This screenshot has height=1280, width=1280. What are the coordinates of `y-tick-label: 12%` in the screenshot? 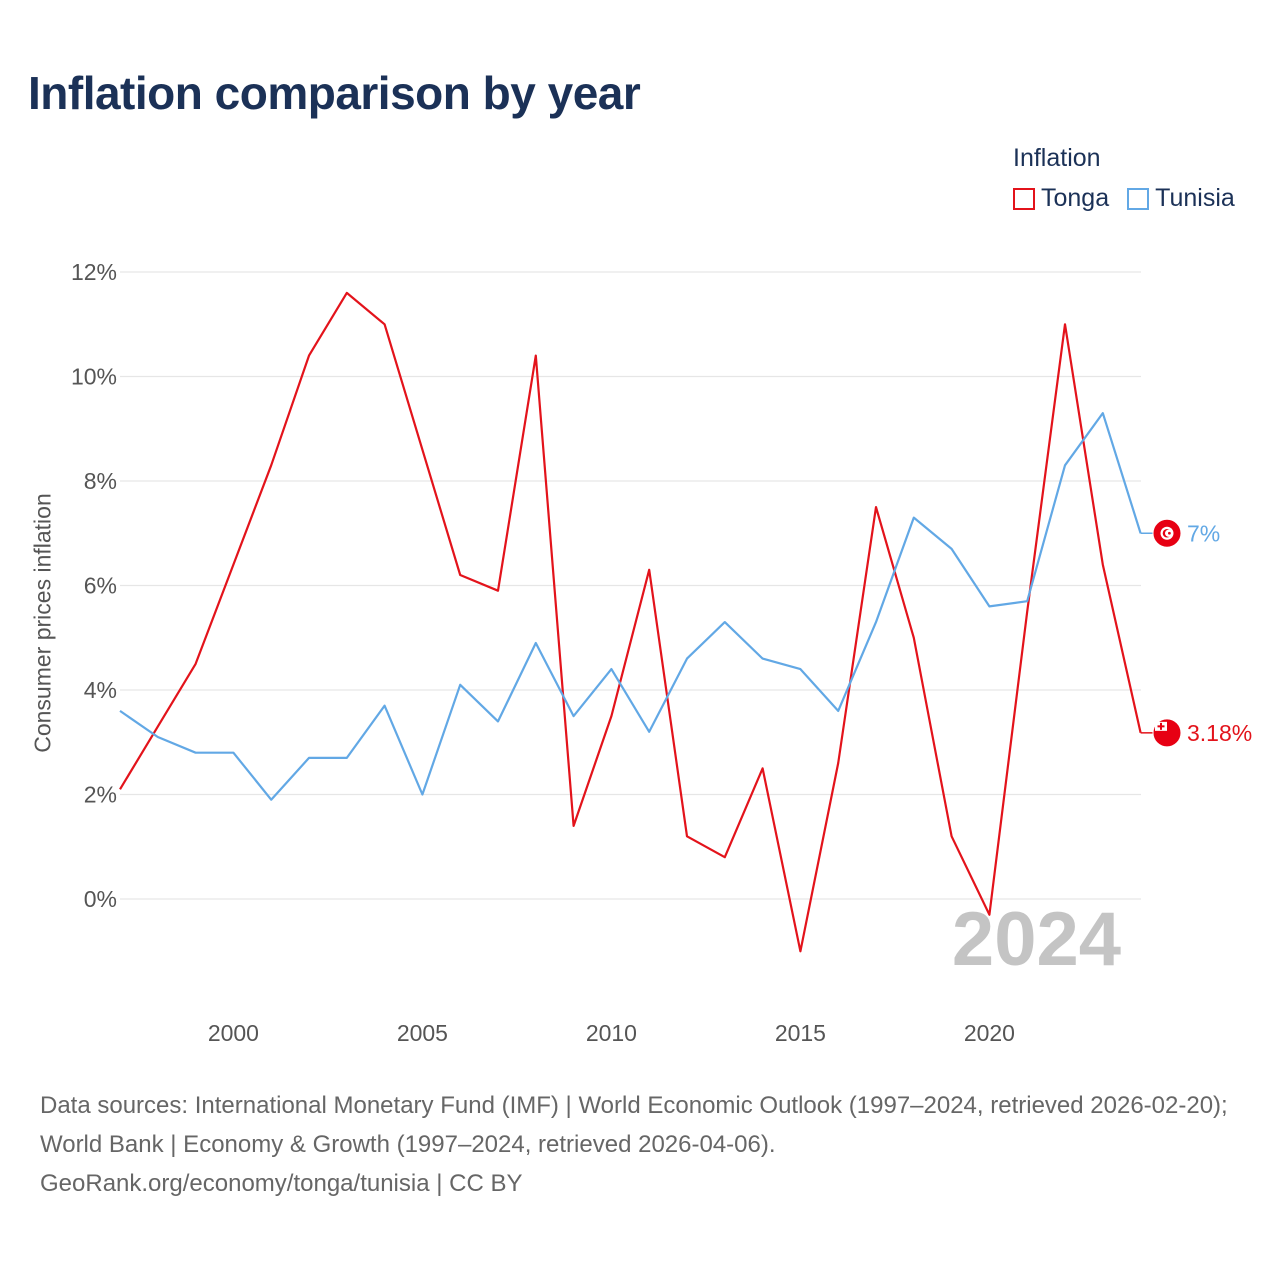 It's located at (94, 272).